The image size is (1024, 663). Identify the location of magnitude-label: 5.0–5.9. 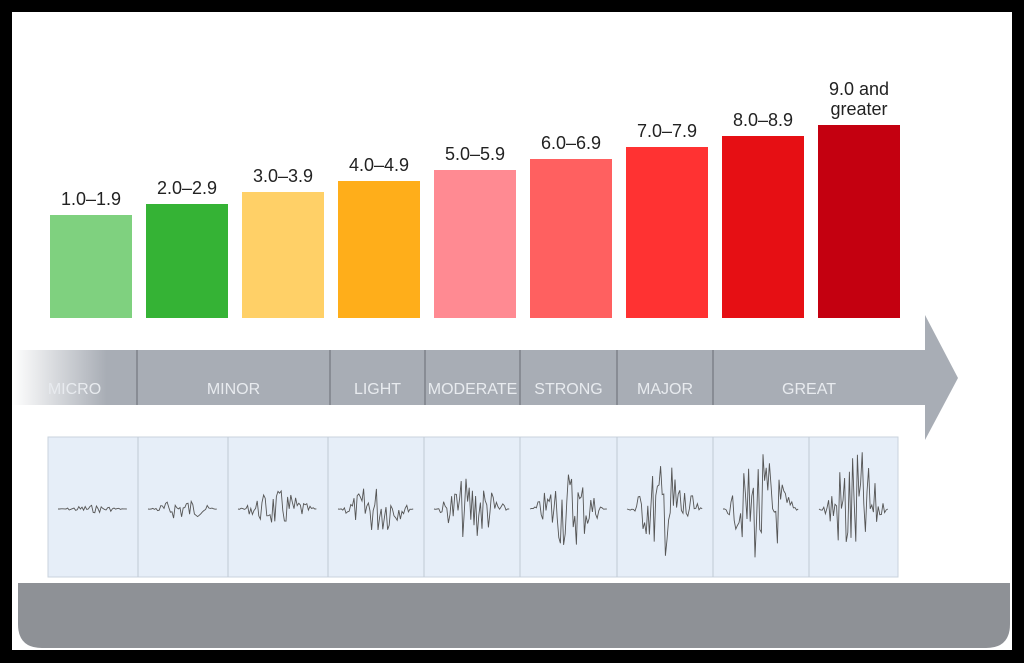
(475, 153).